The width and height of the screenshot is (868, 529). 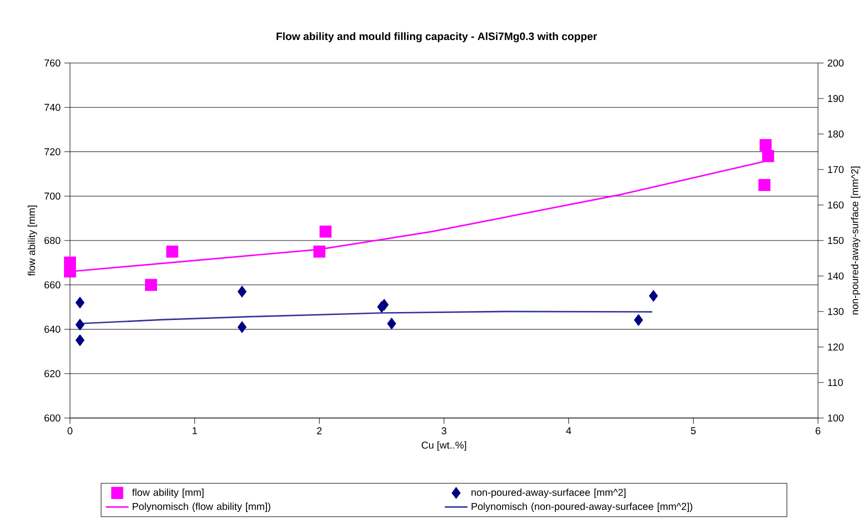 I want to click on y-axis-title: flow ability [mm], so click(x=33, y=241).